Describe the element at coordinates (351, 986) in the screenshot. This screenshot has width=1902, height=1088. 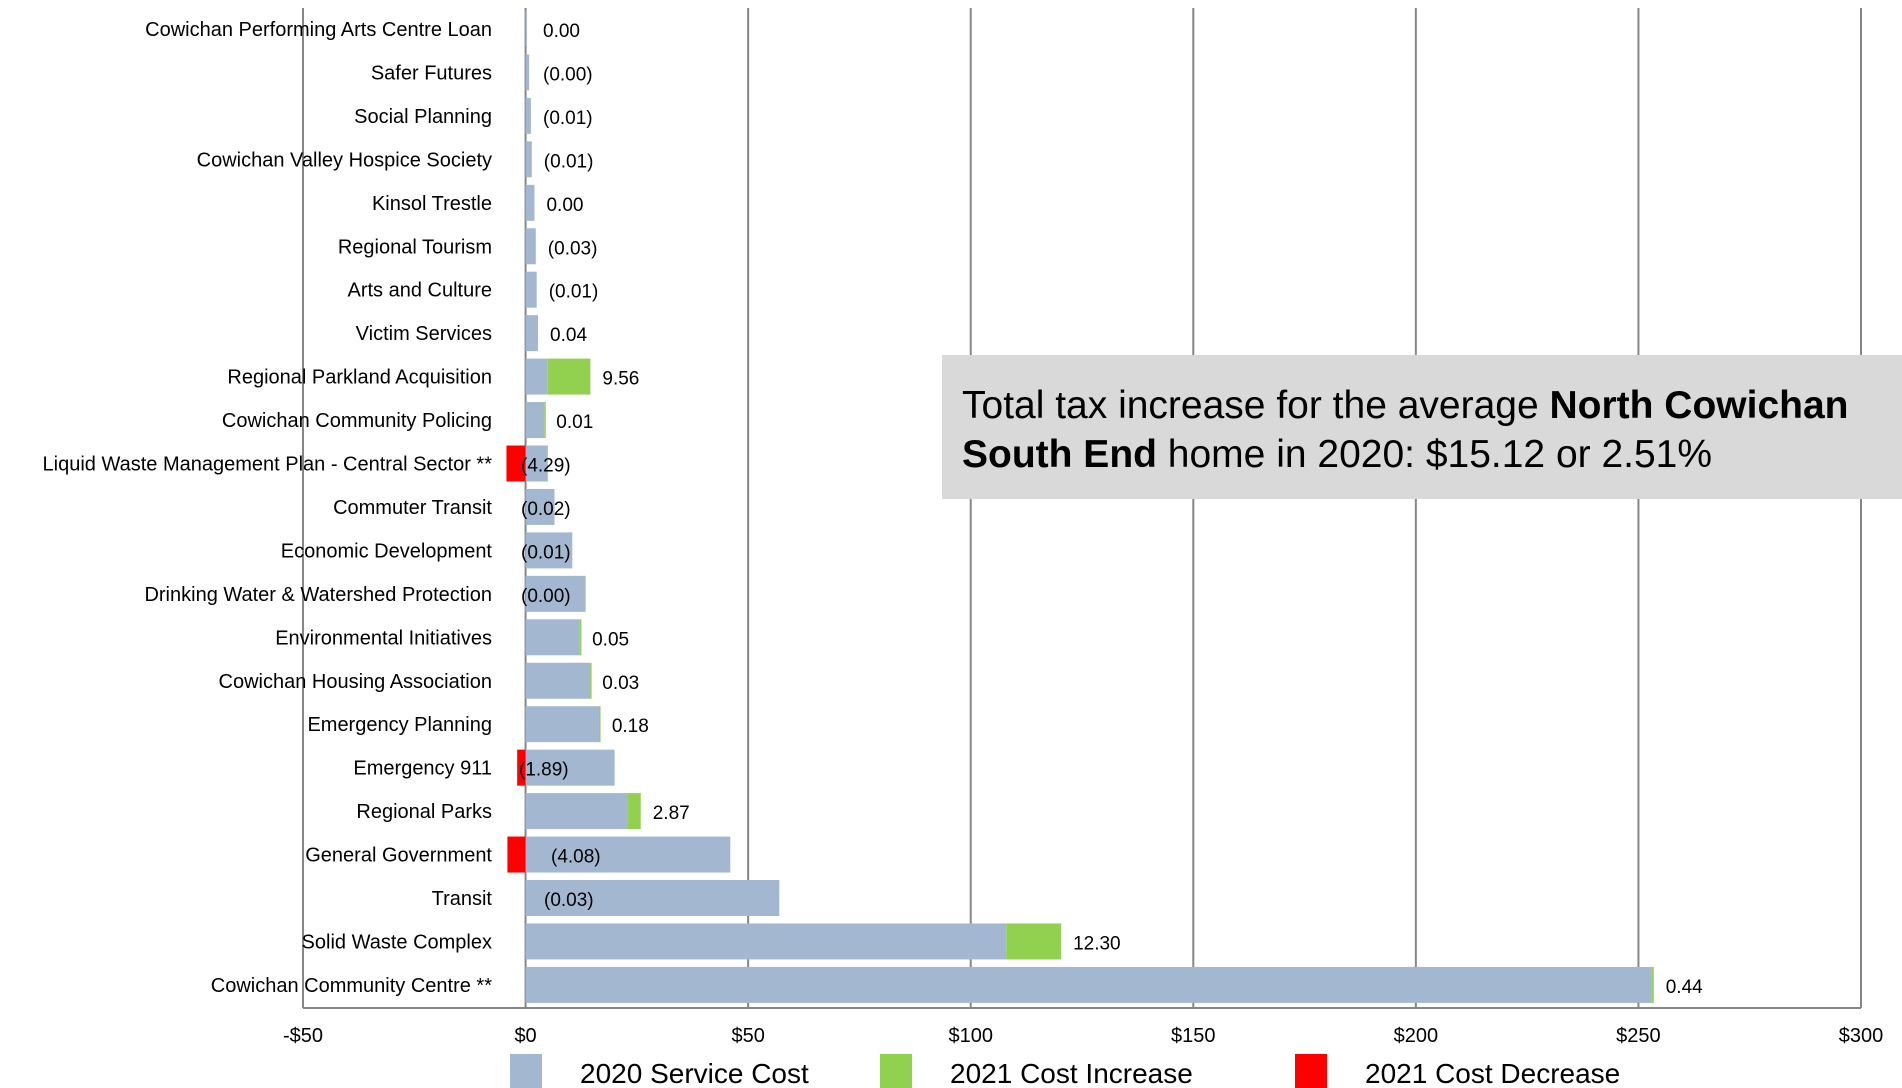
I see `category-label: Cowichan Community Centre **` at that location.